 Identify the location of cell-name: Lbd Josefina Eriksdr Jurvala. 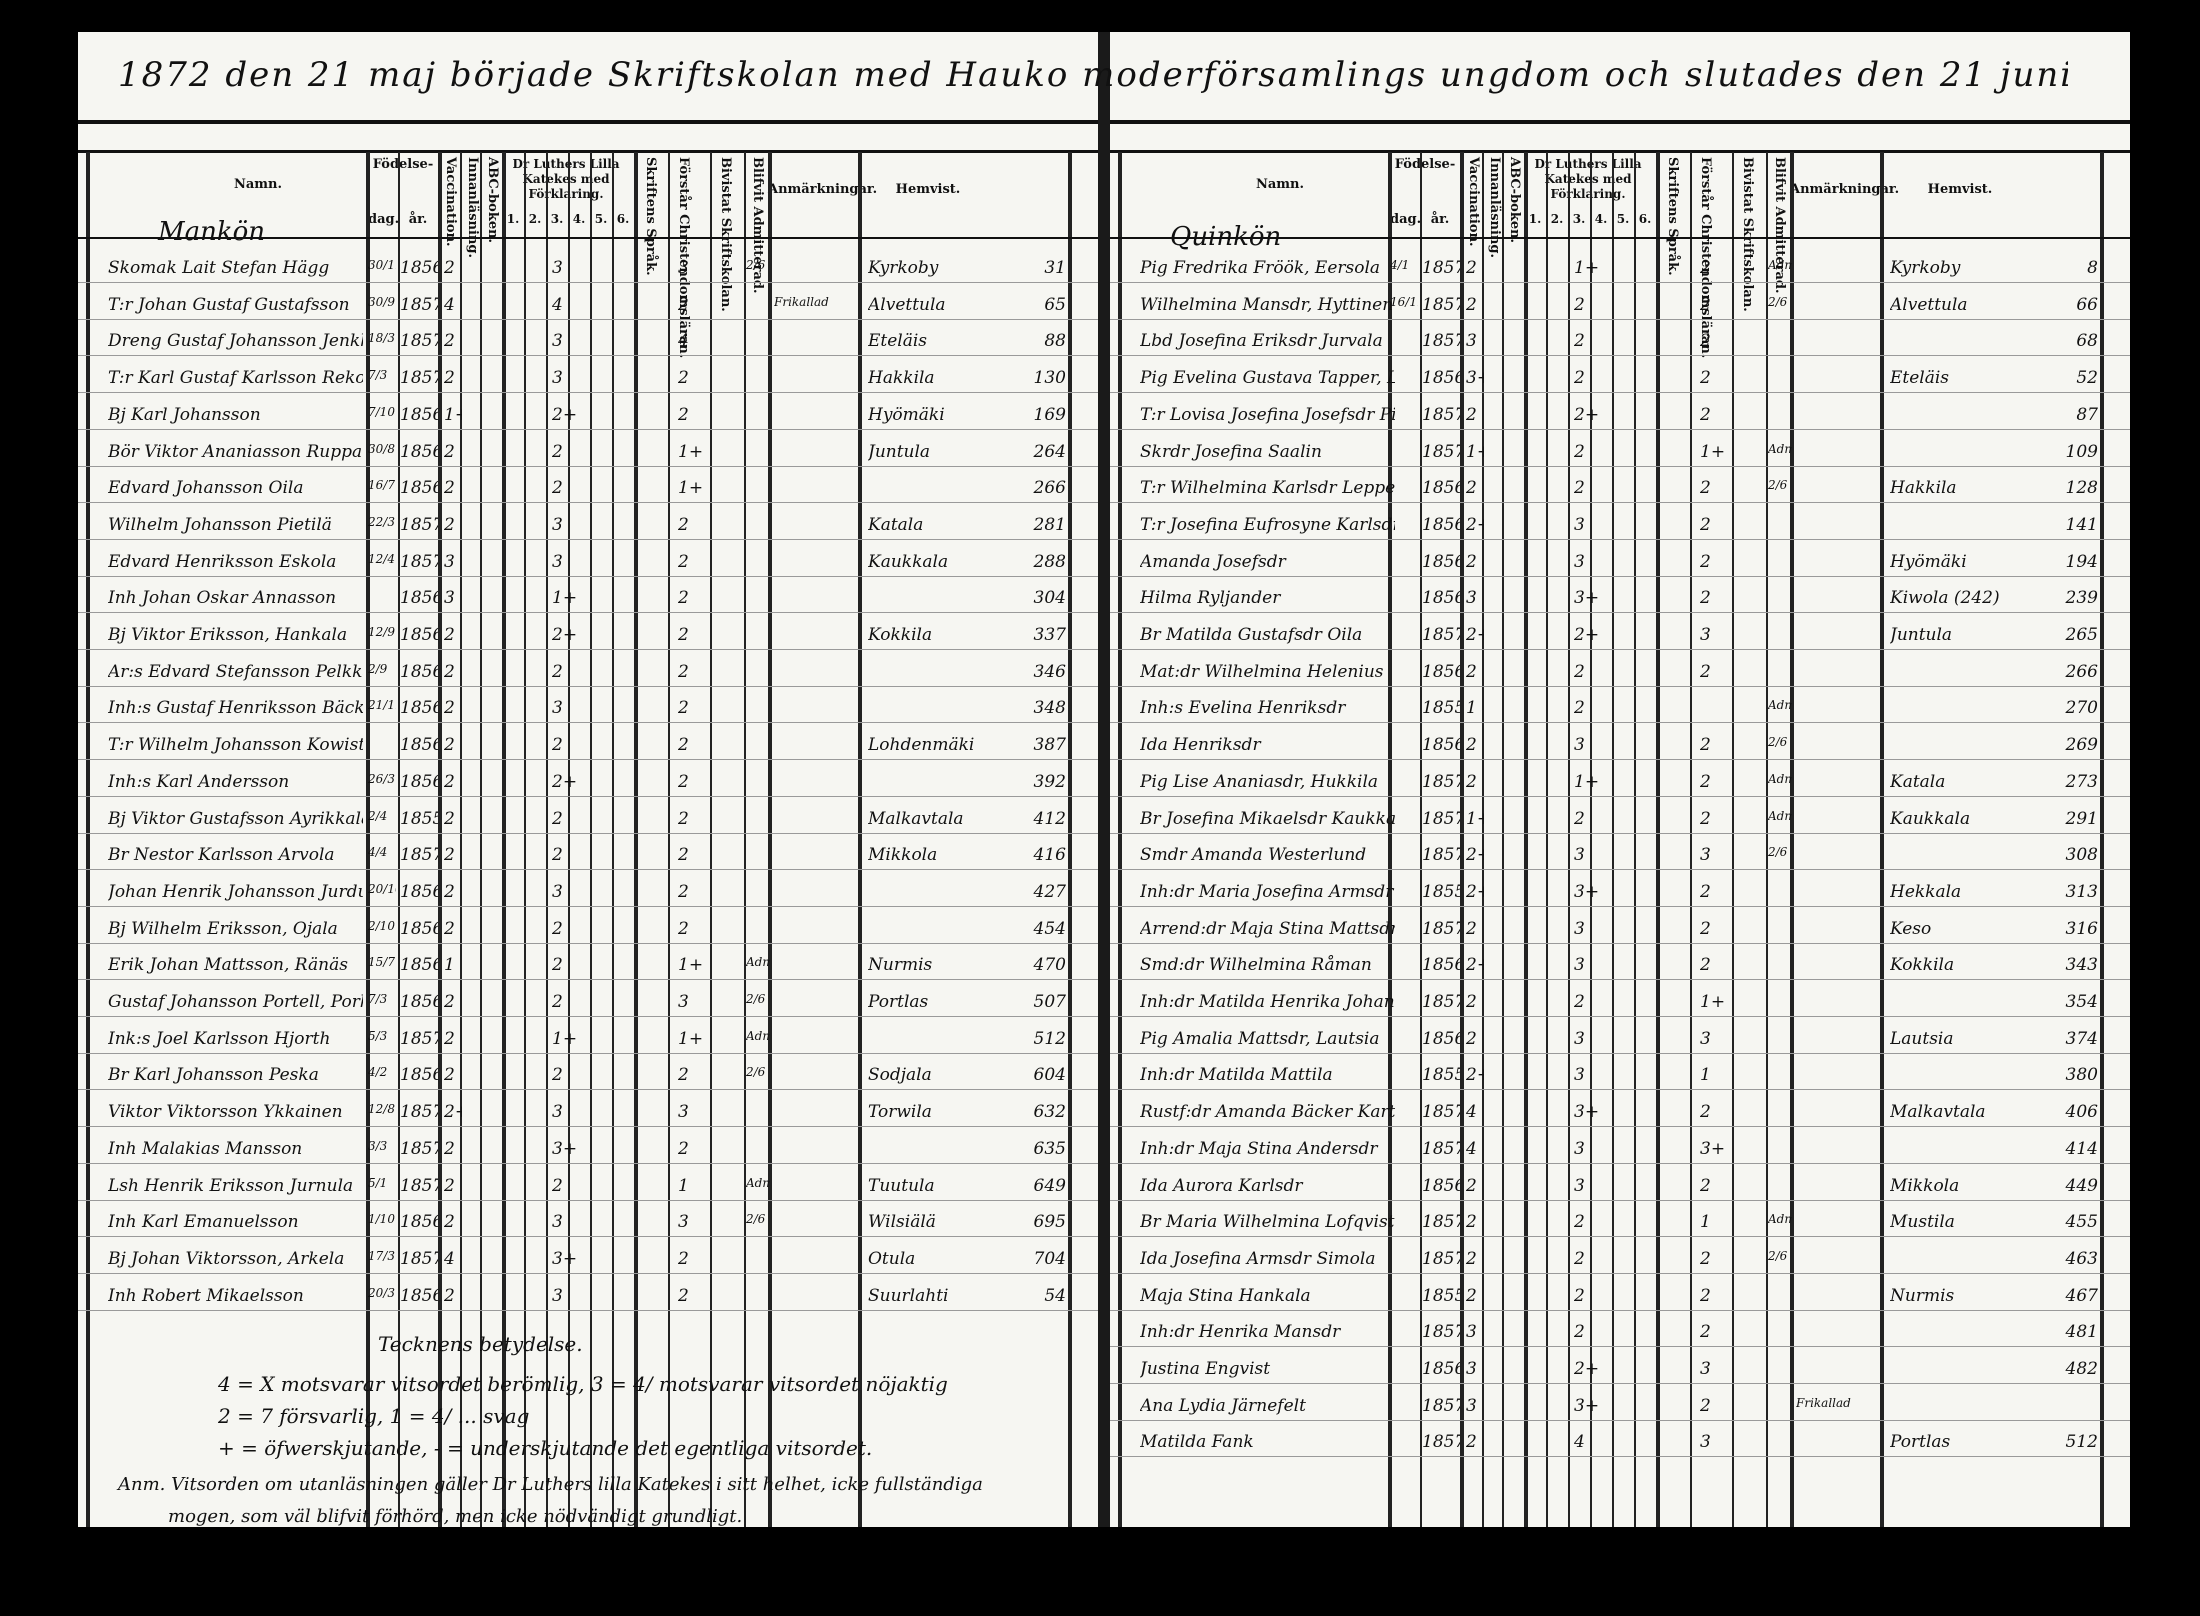
(1261, 341).